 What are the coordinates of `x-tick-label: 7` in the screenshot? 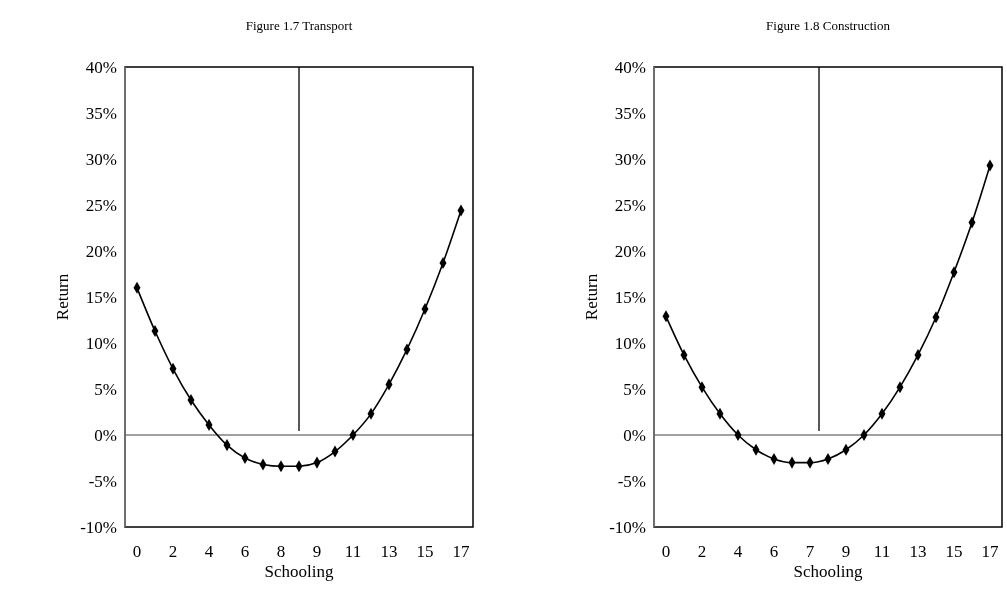 It's located at (810, 551).